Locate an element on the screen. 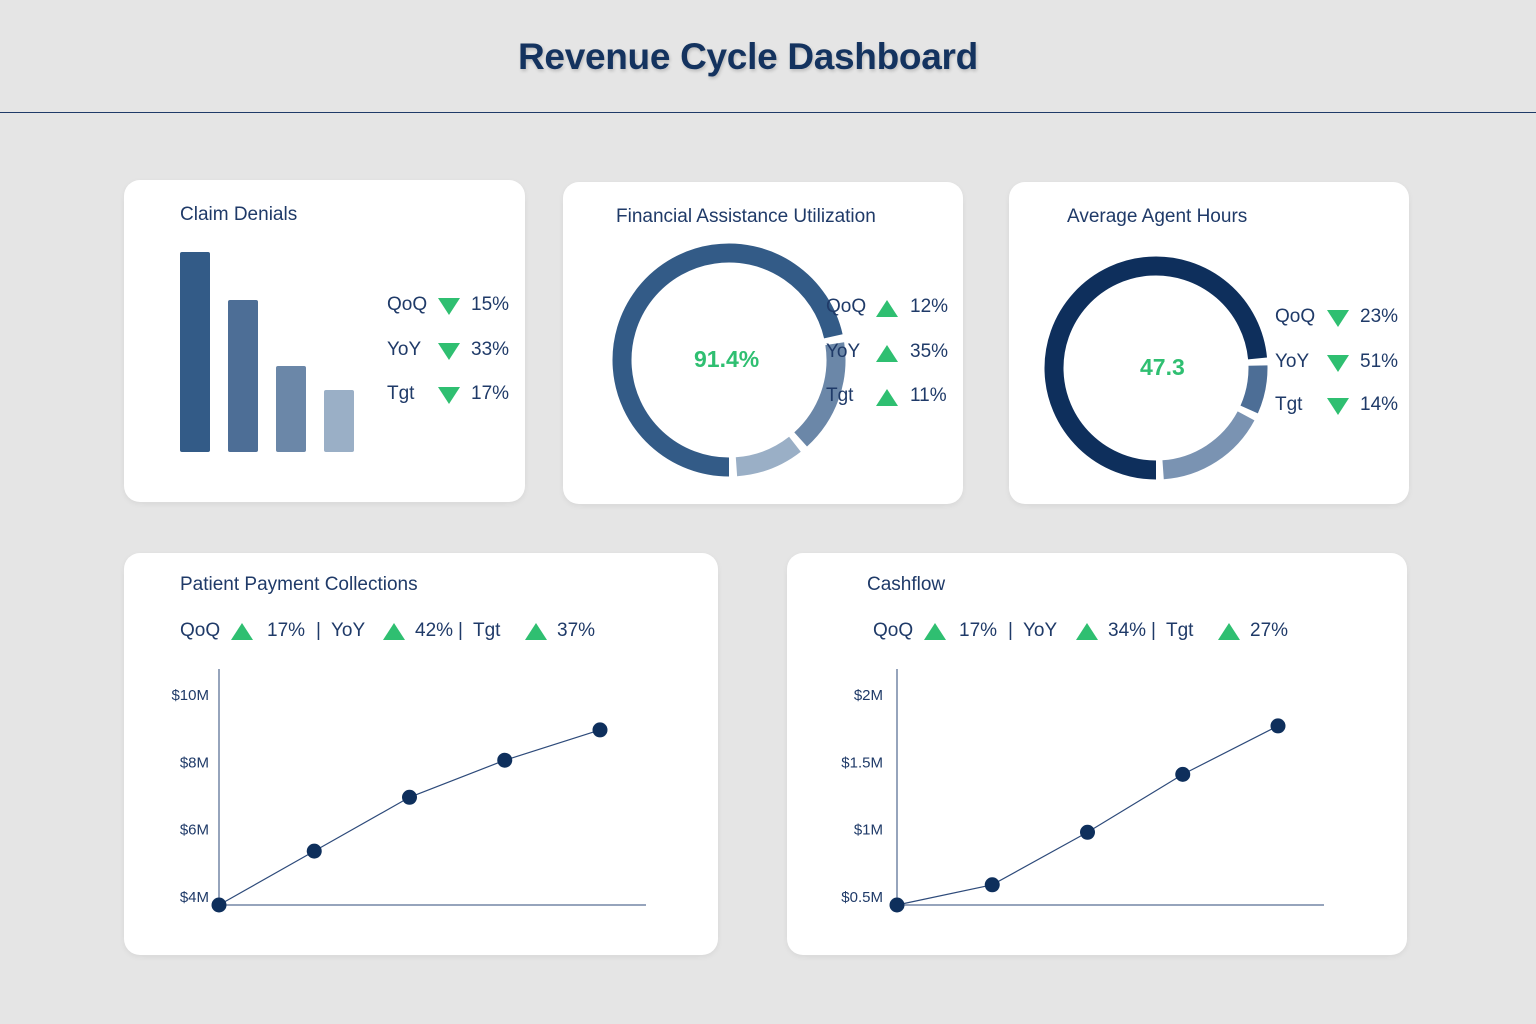  cashflow-line-chart: $0.5M $1M $1.5M $2M is located at coordinates (1082, 791).